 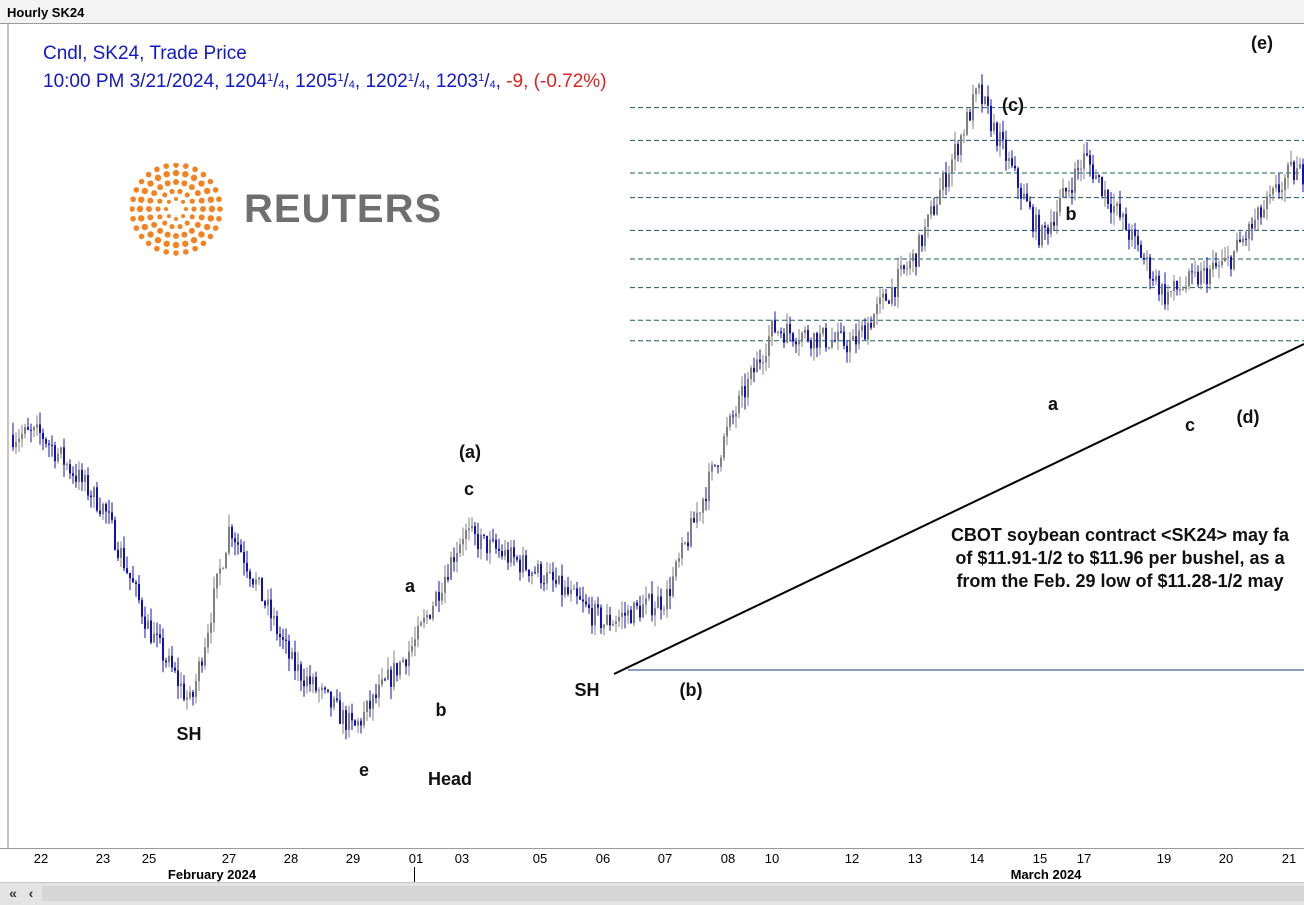 I want to click on scroll-track, so click(x=673, y=893).